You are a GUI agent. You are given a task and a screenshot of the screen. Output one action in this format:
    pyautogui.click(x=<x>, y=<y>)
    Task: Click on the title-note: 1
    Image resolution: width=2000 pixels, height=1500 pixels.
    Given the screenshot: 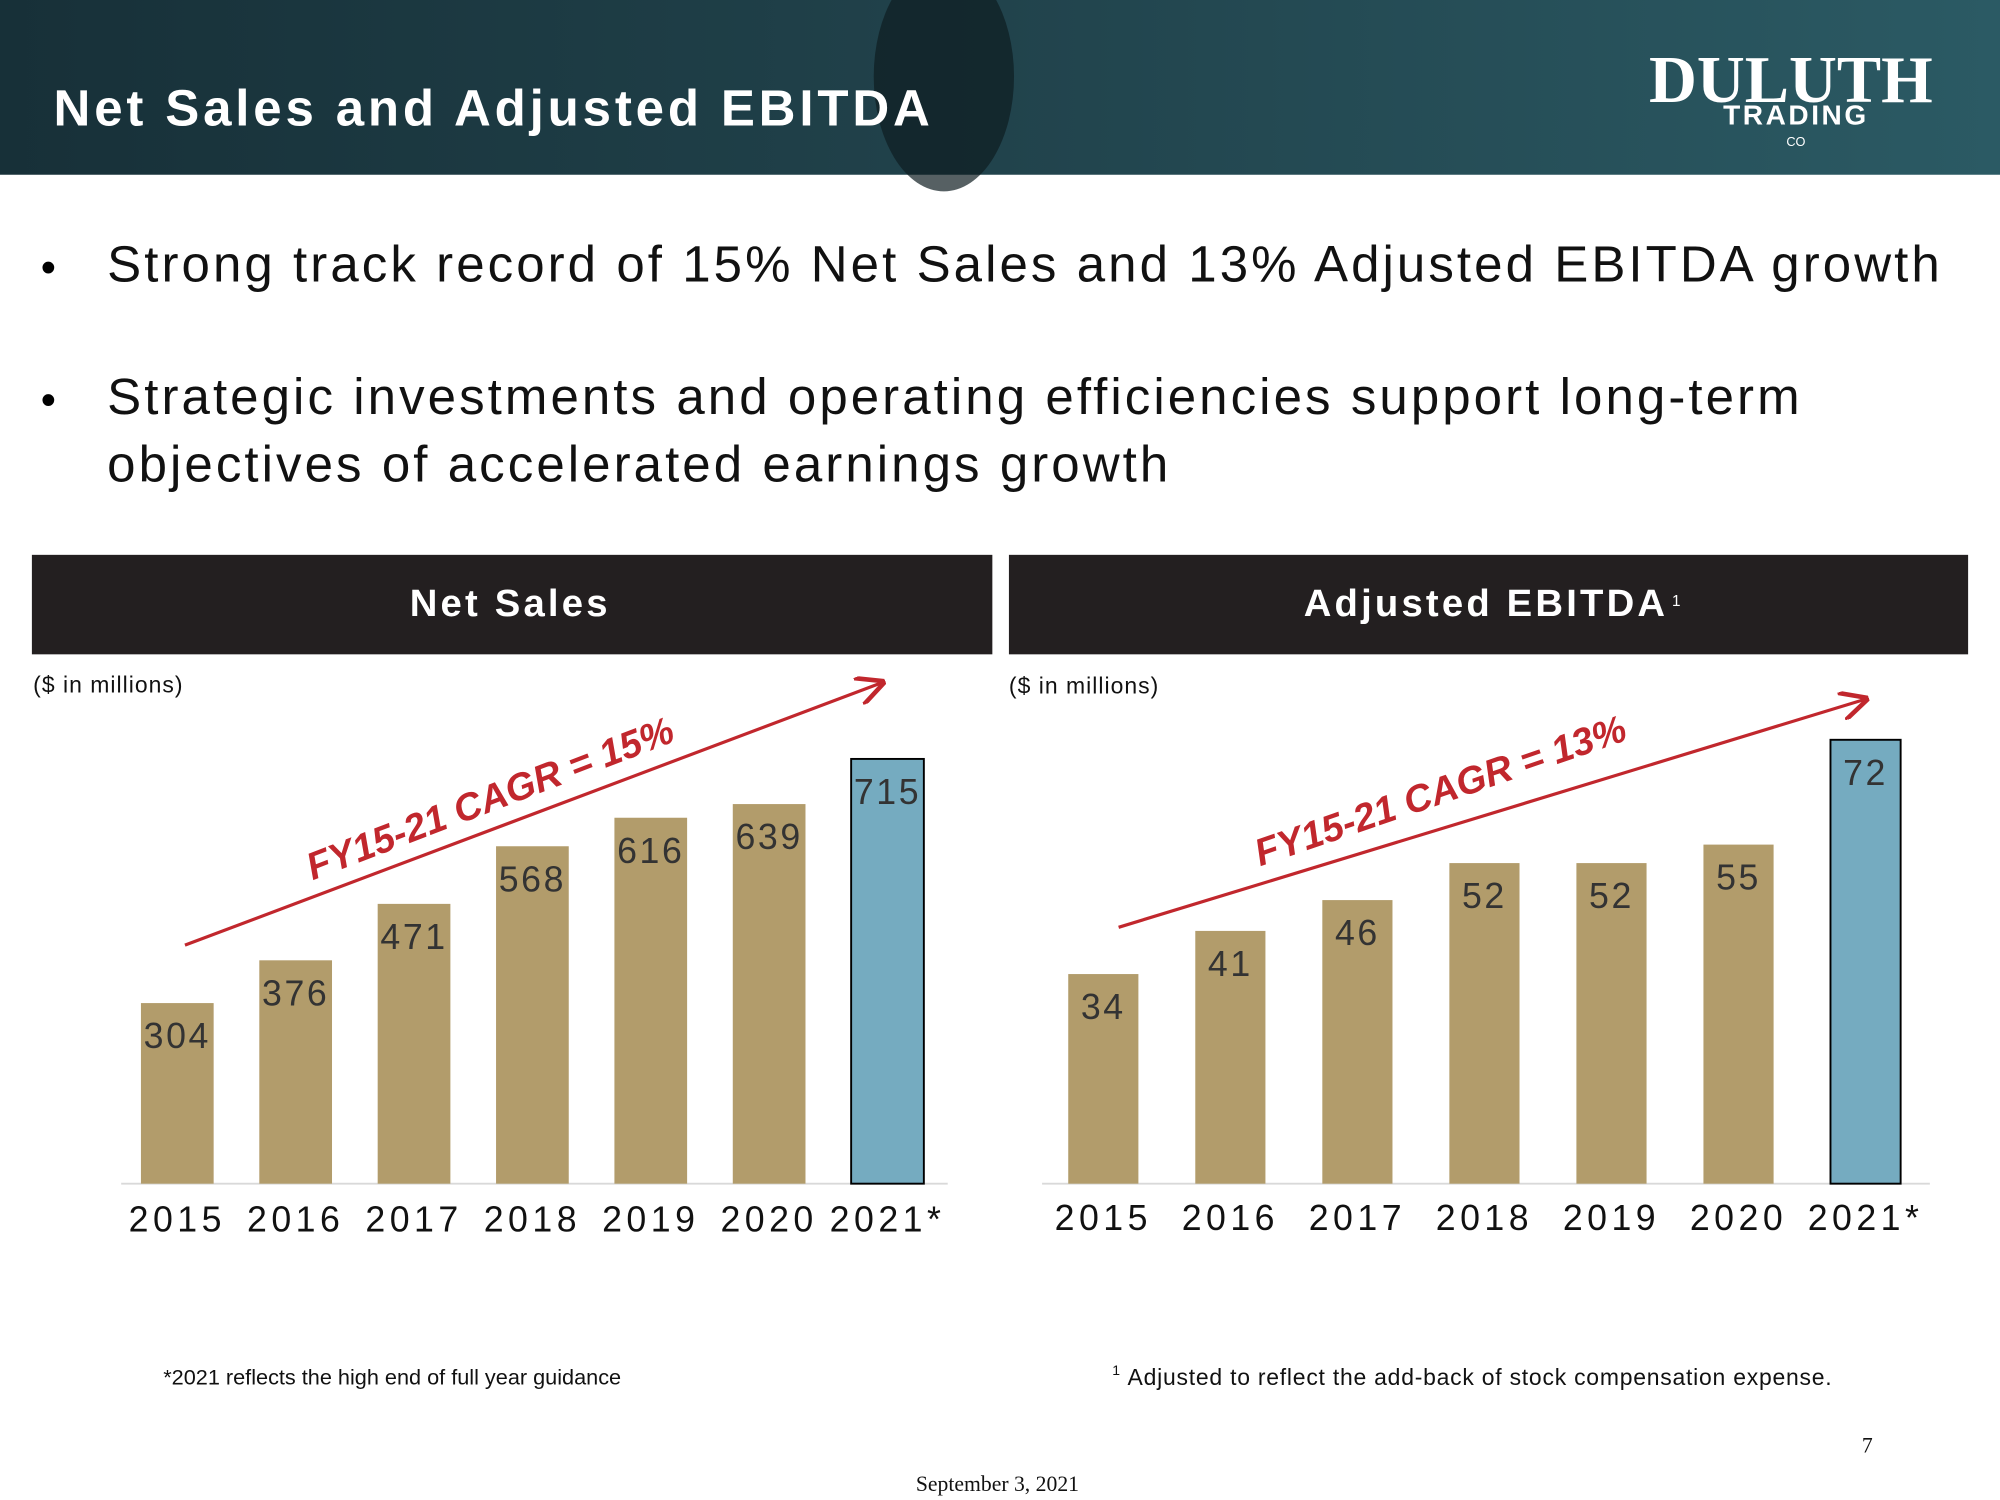 What is the action you would take?
    pyautogui.click(x=1676, y=601)
    